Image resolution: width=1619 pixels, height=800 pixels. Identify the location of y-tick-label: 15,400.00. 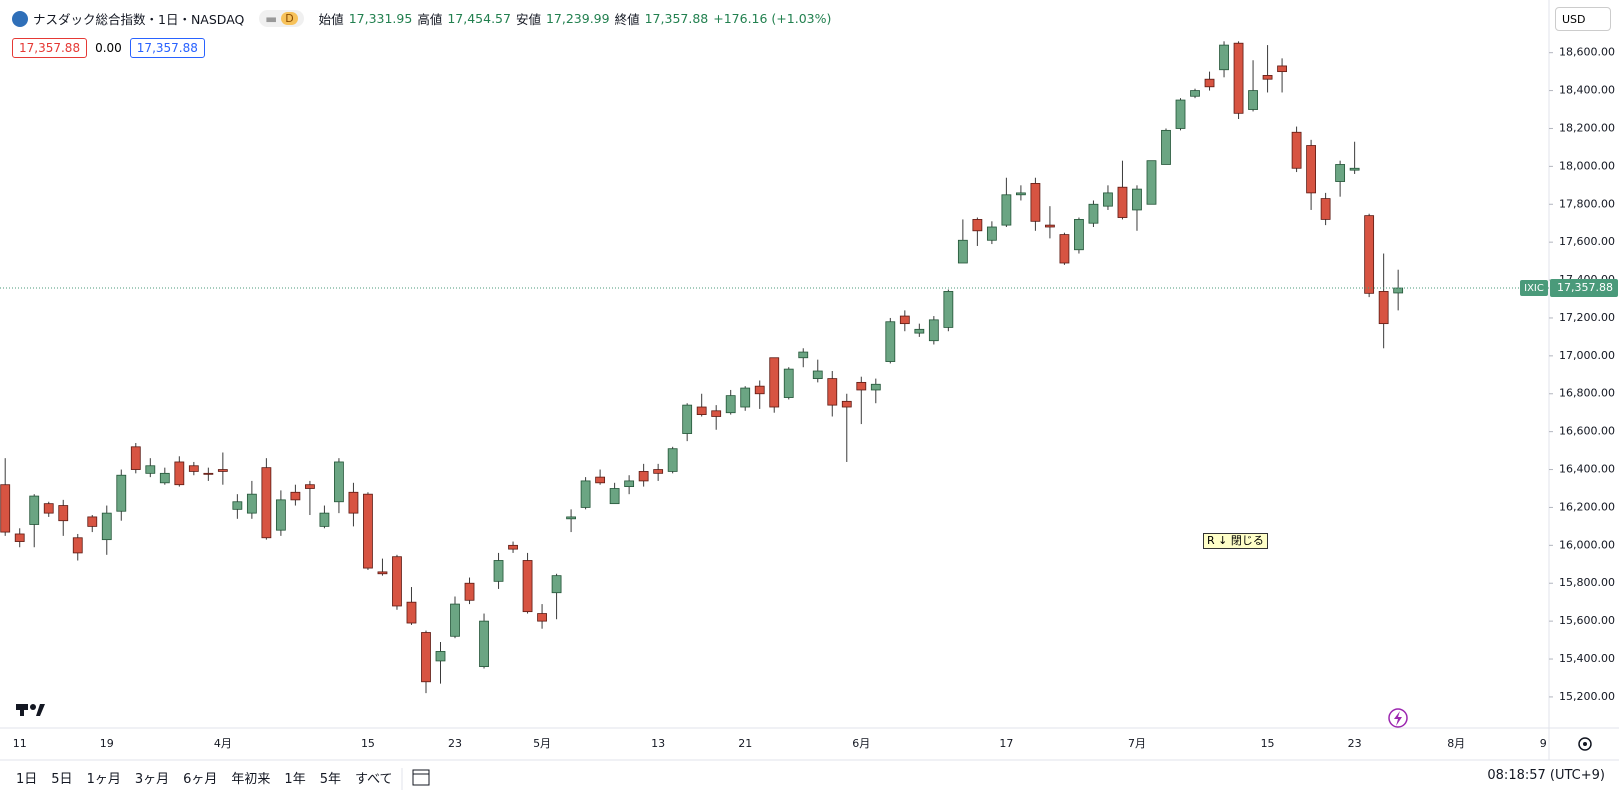
(1587, 658).